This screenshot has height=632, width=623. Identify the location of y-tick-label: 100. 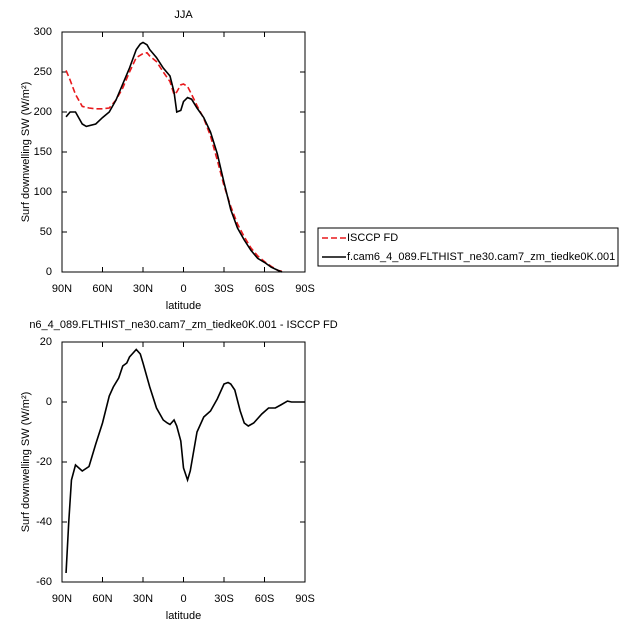
(43, 192).